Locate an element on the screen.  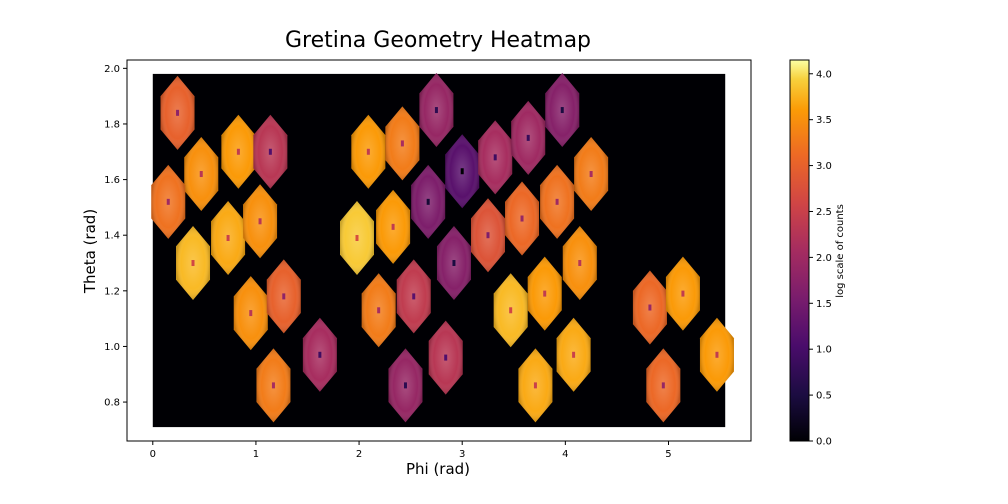
colorbar-tick-label: 0.0 is located at coordinates (824, 442).